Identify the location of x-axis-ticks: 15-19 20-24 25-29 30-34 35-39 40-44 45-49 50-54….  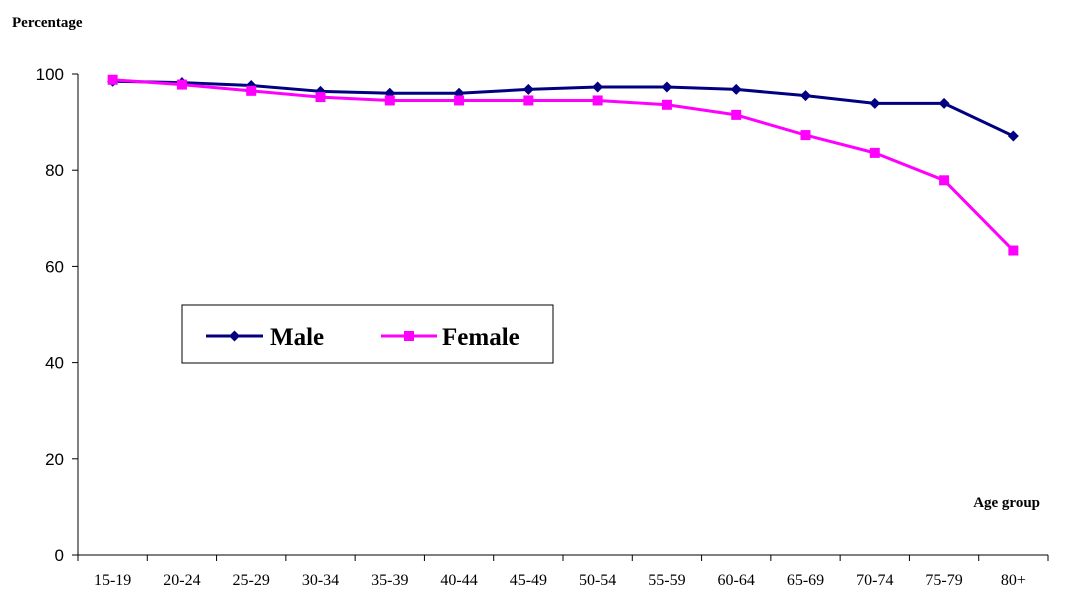
(563, 572).